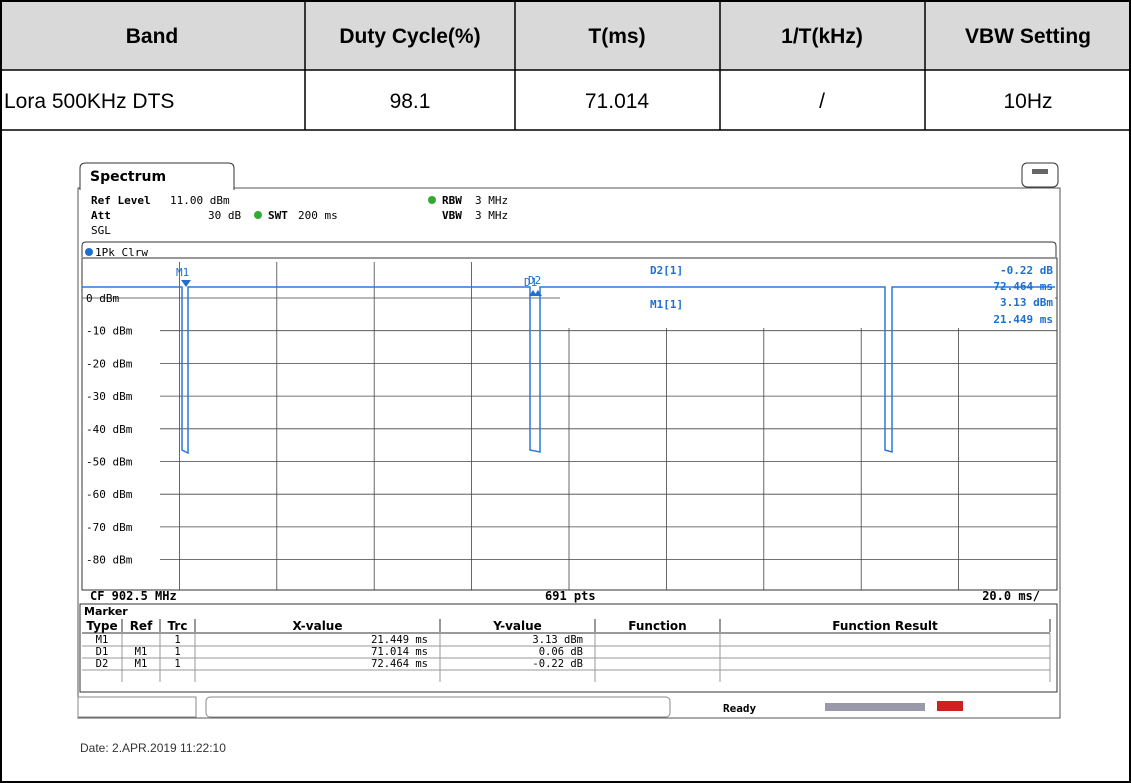 This screenshot has height=783, width=1131. Describe the element at coordinates (102, 298) in the screenshot. I see `y-label: 0 dBm` at that location.